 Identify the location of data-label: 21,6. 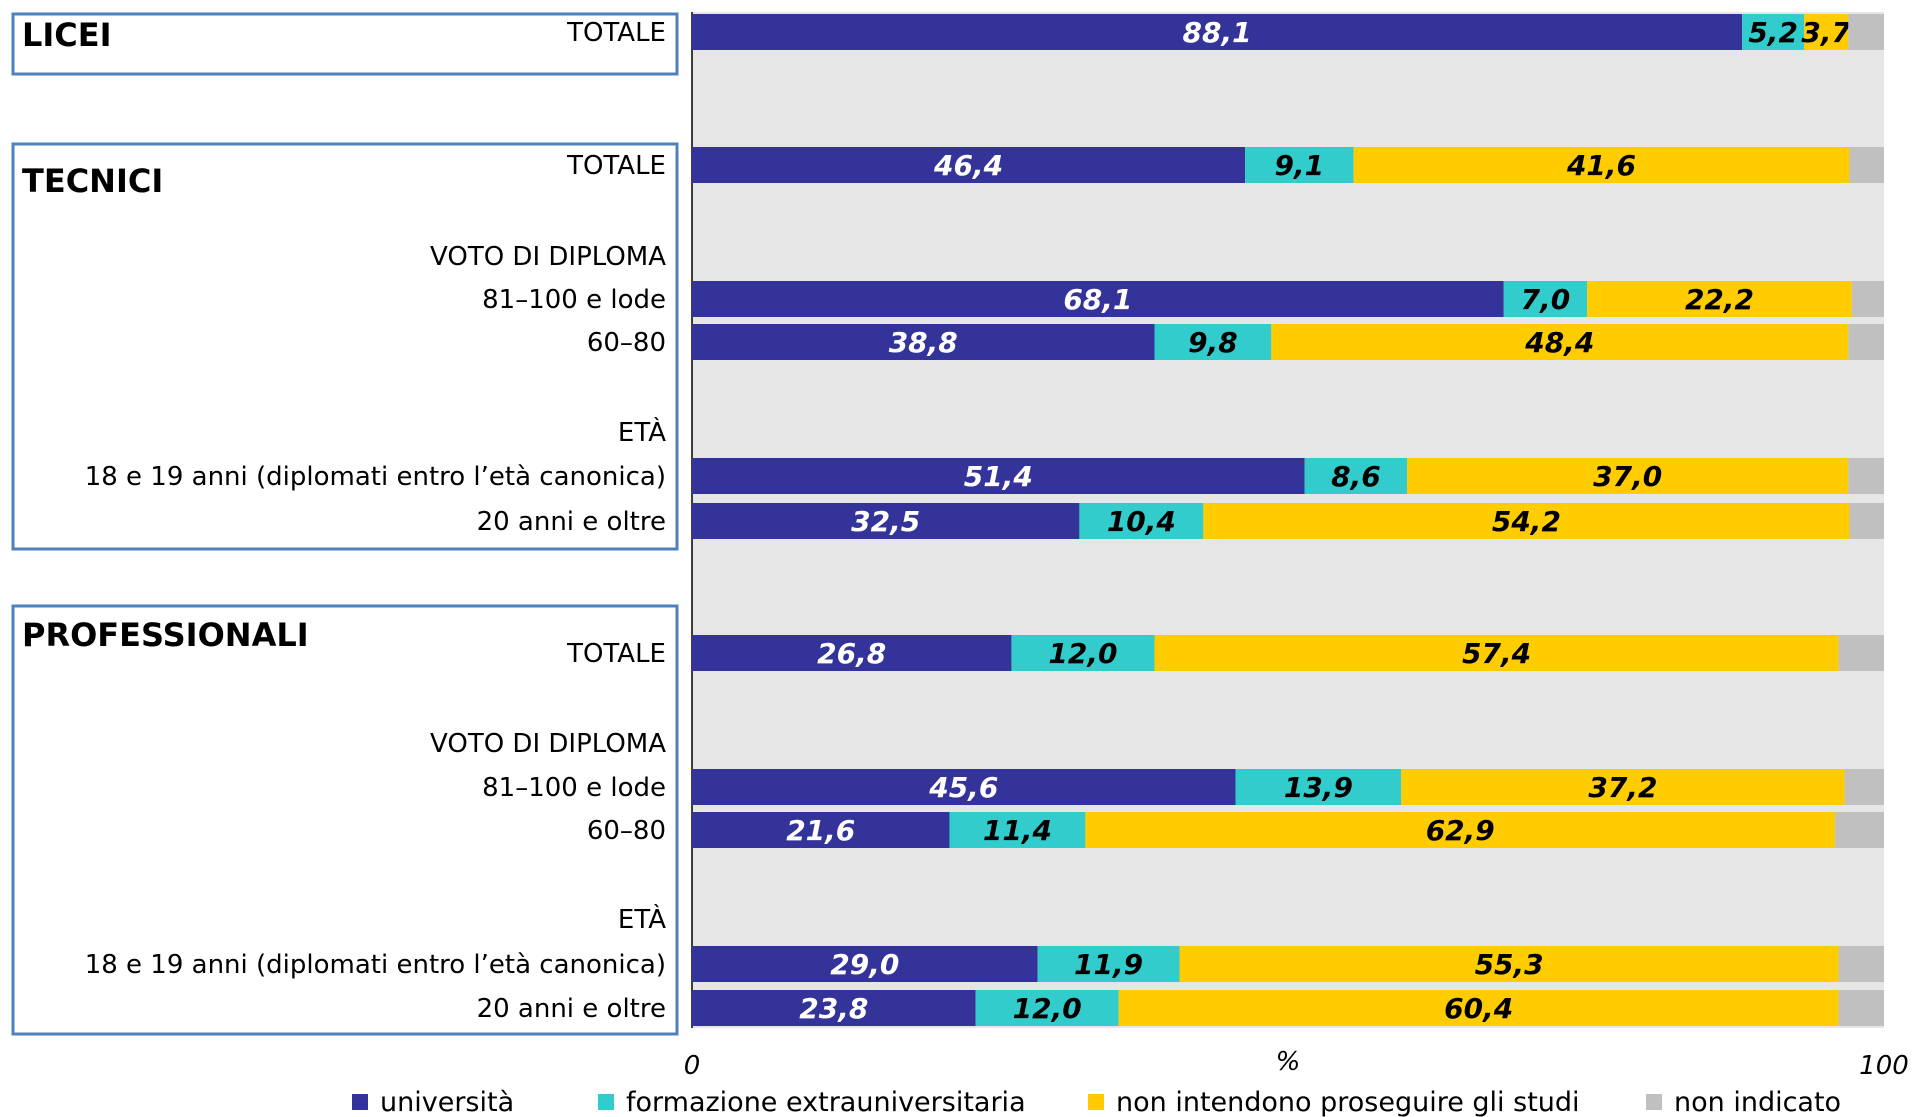
(820, 830).